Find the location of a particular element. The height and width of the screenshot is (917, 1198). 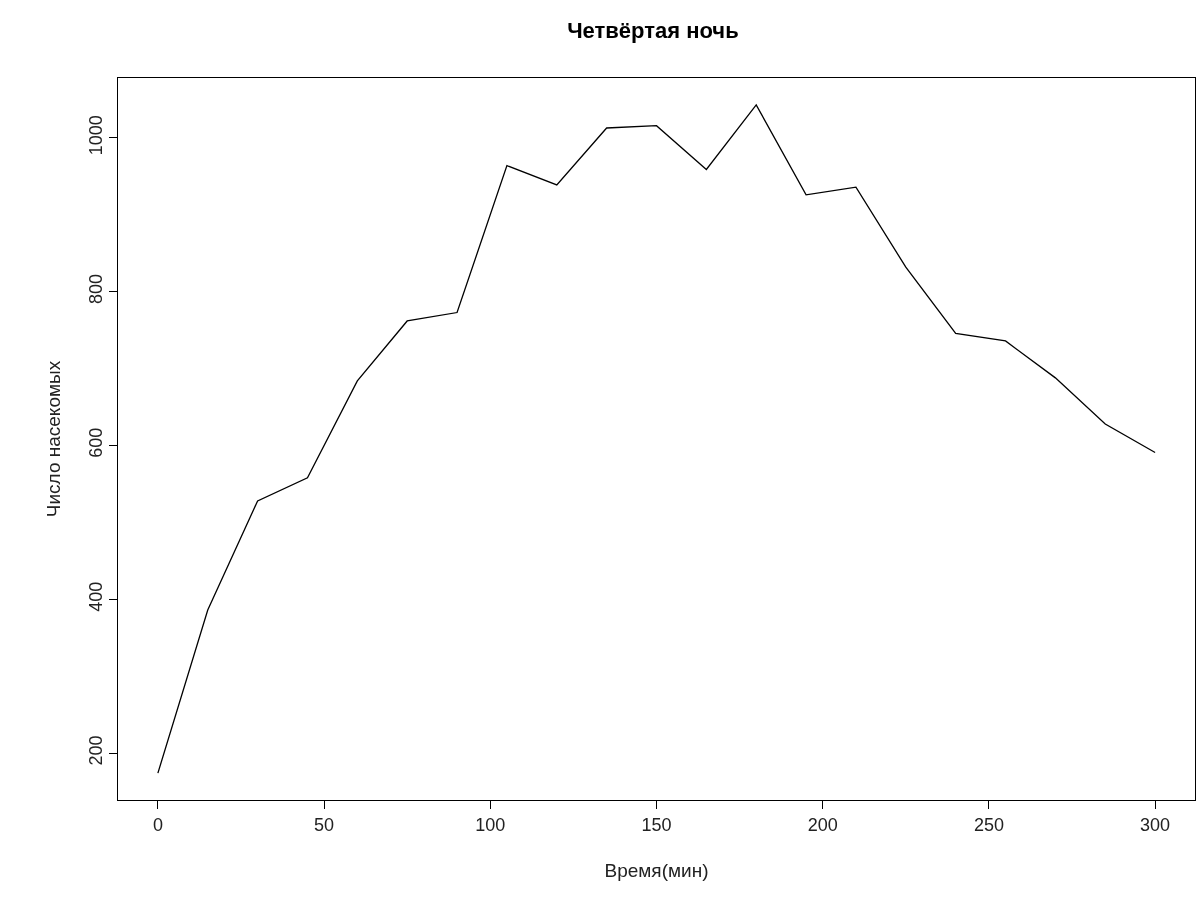

x-tick-label: 150 is located at coordinates (656, 824).